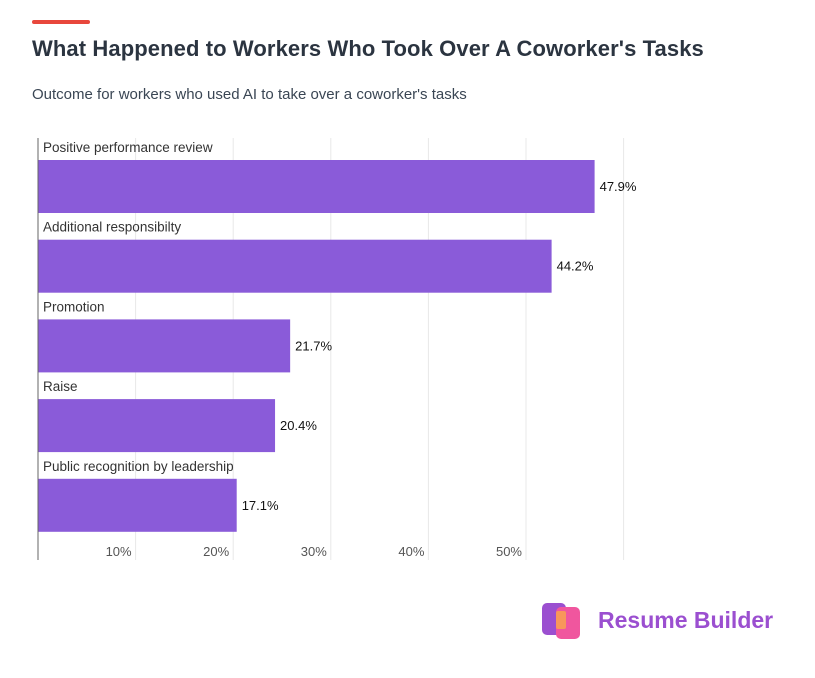  Describe the element at coordinates (313, 345) in the screenshot. I see `data-label: 21.7%` at that location.